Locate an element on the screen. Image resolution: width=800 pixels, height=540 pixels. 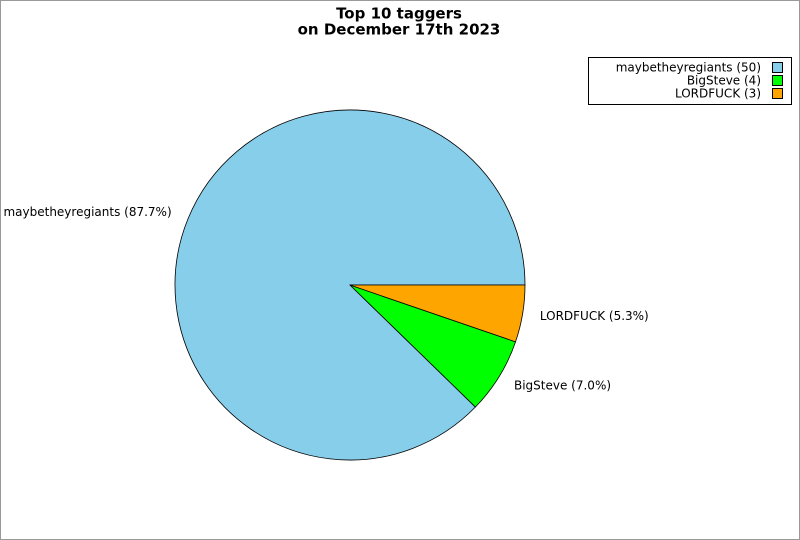
chart-title: Top 10 taggers is located at coordinates (399, 14).